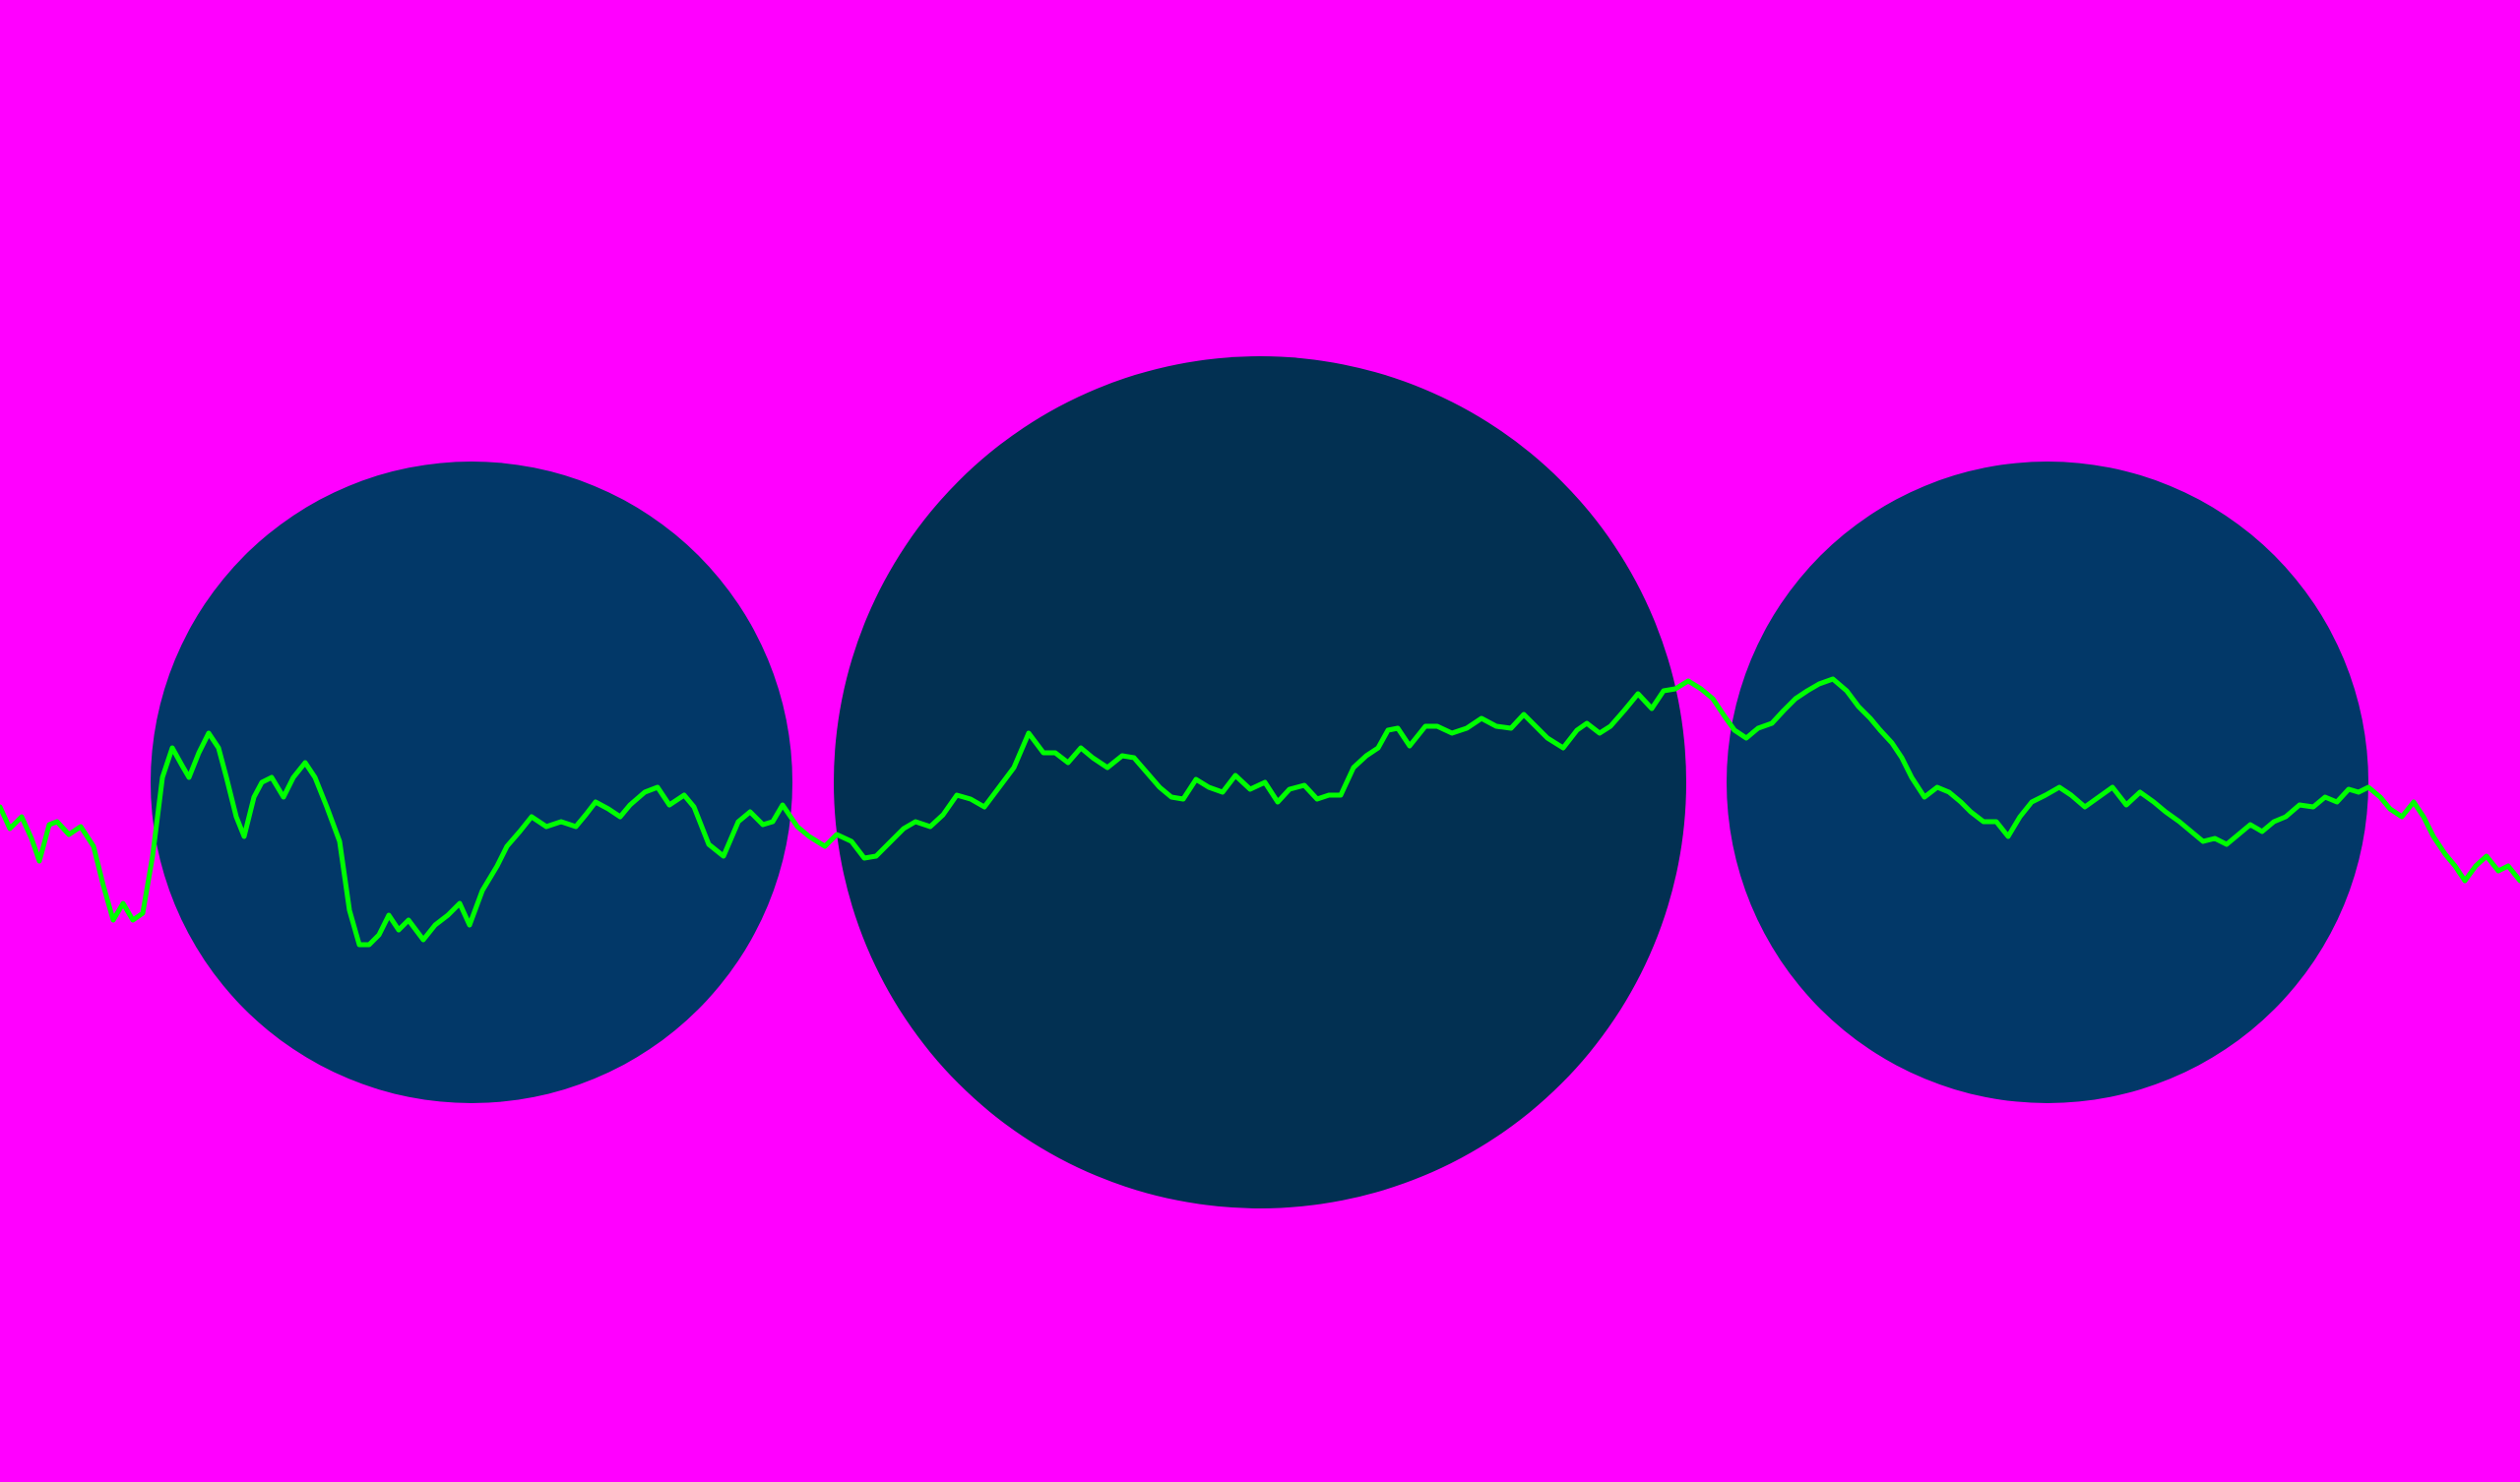 Image resolution: width=2520 pixels, height=1482 pixels. I want to click on circle-right, so click(2047, 782).